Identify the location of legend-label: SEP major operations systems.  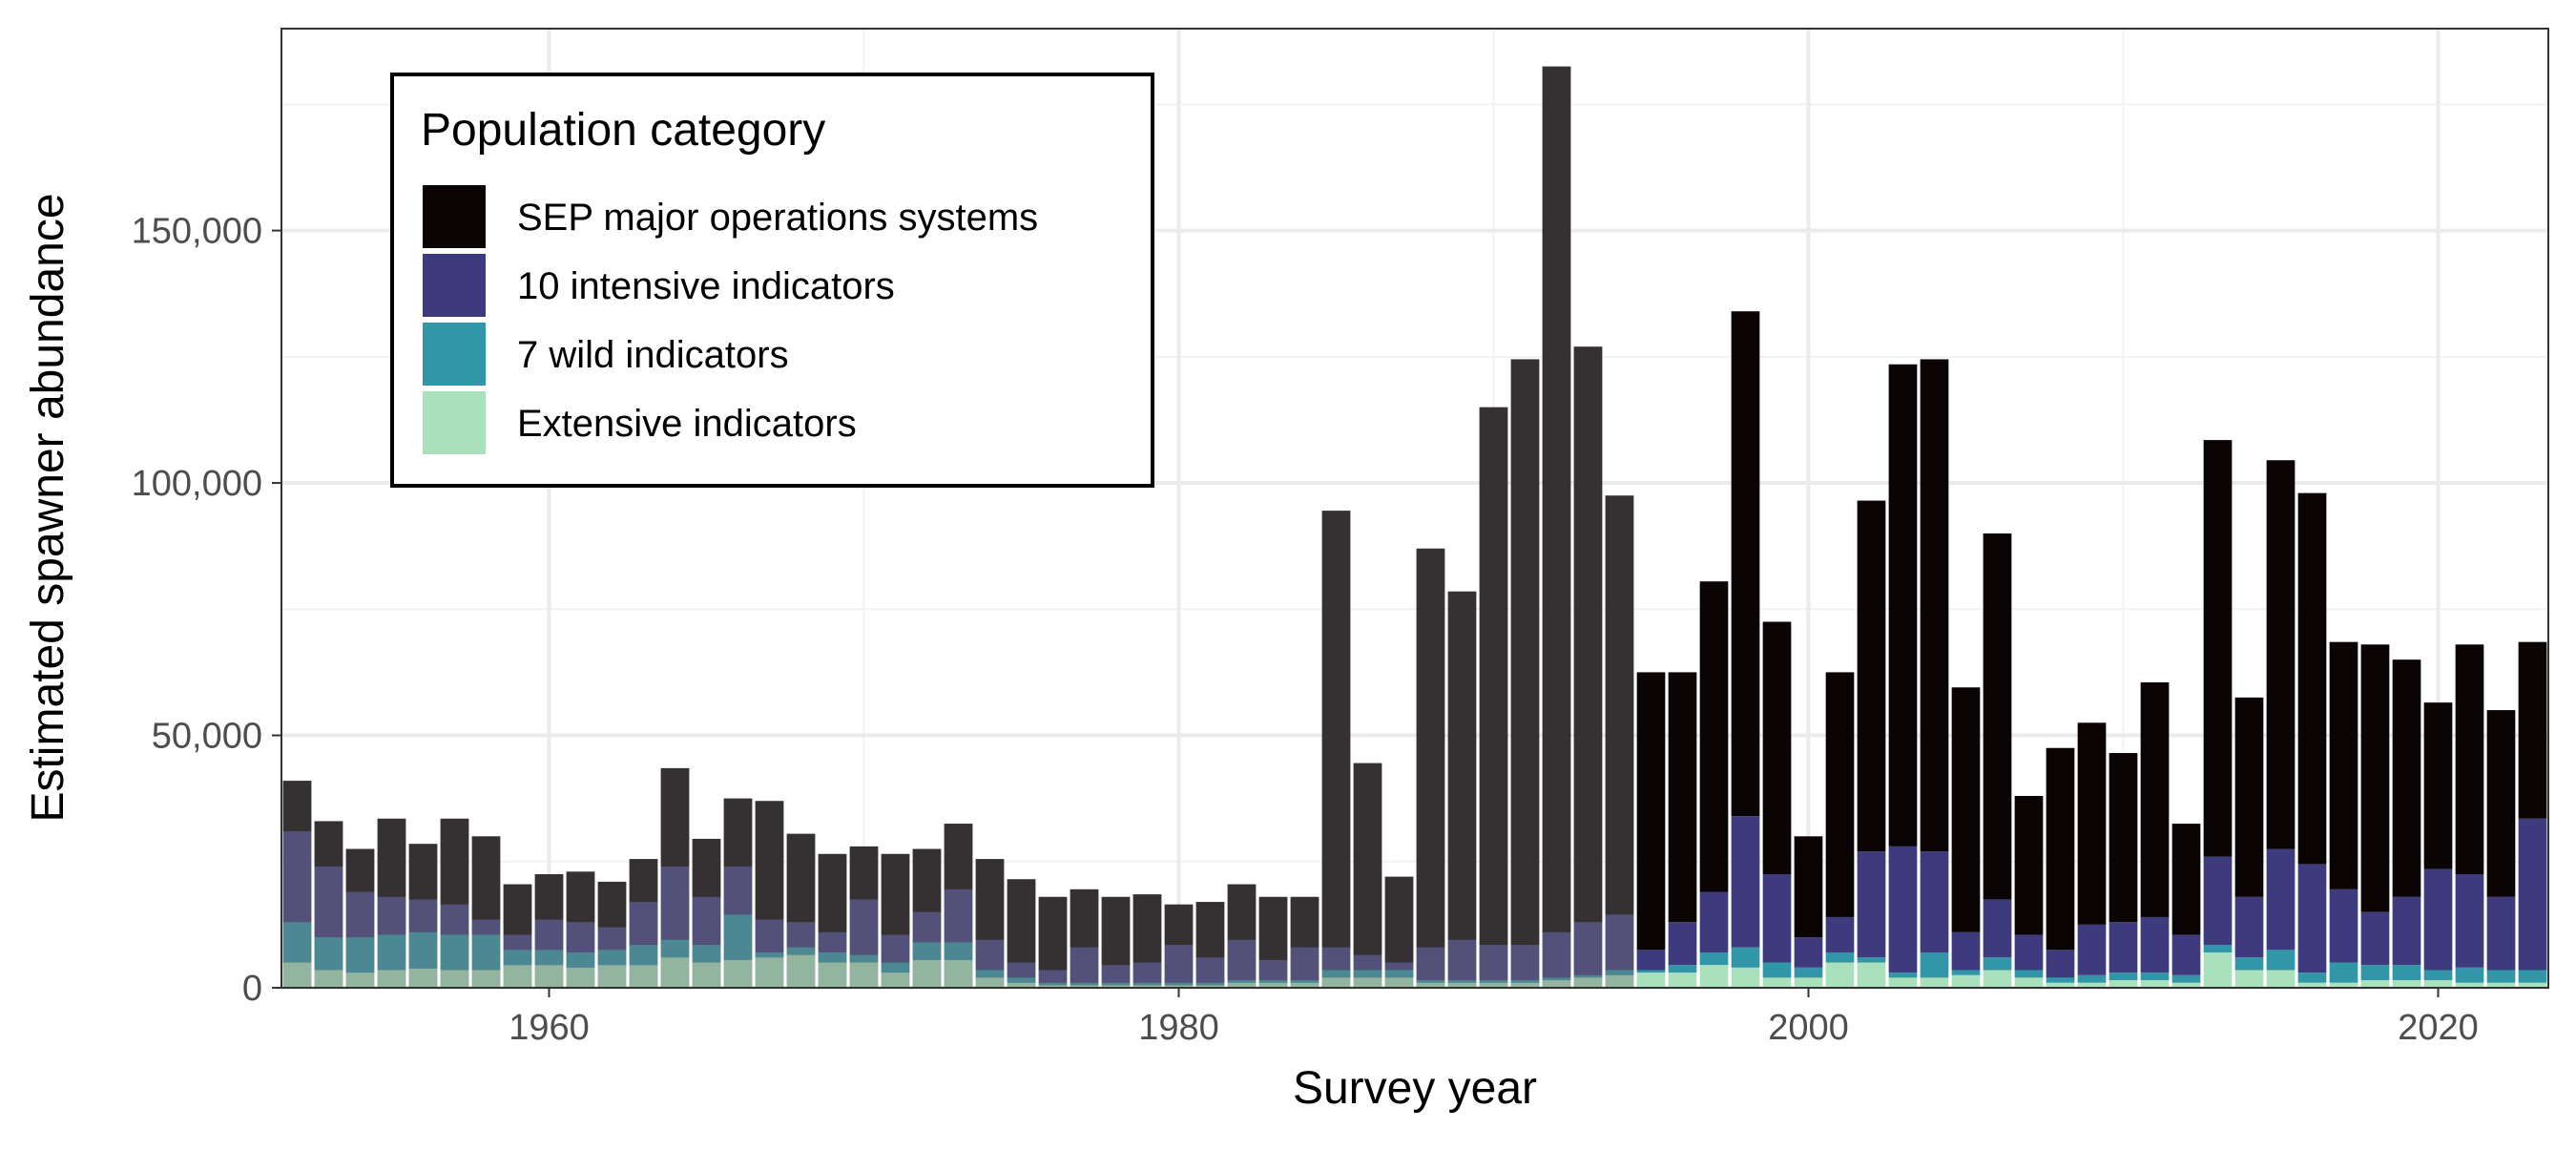
(777, 218).